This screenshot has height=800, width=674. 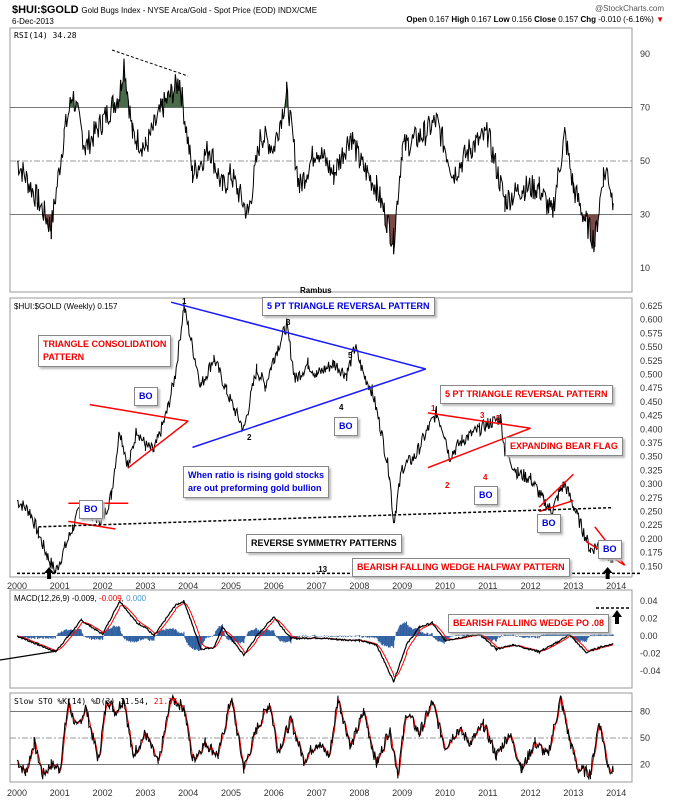 I want to click on price-y-tick: 0.550, so click(x=651, y=347).